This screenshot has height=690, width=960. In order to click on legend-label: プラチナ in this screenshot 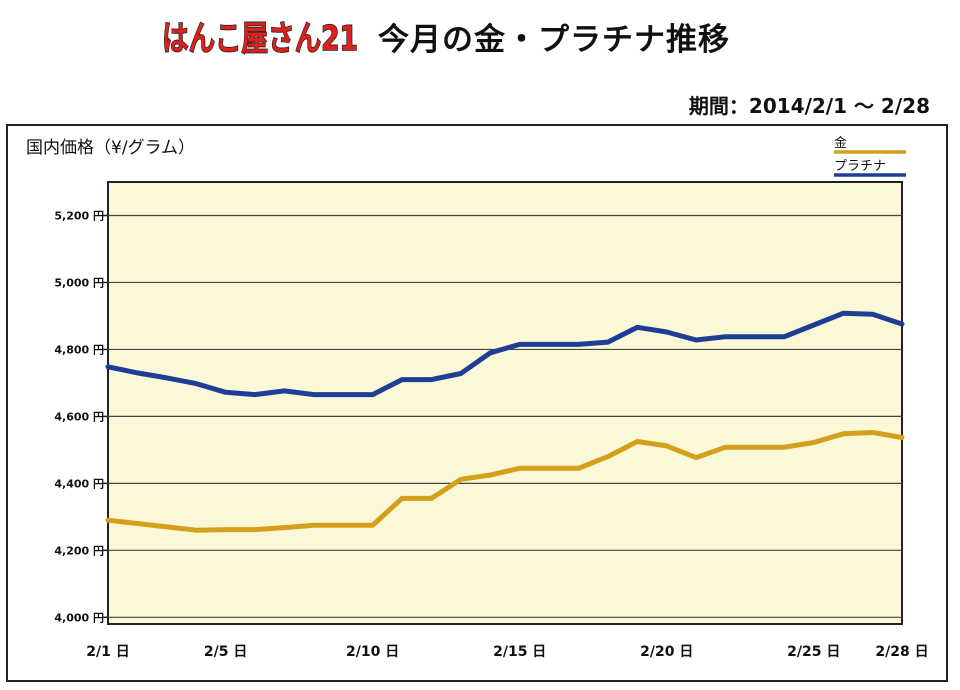, I will do `click(860, 166)`.